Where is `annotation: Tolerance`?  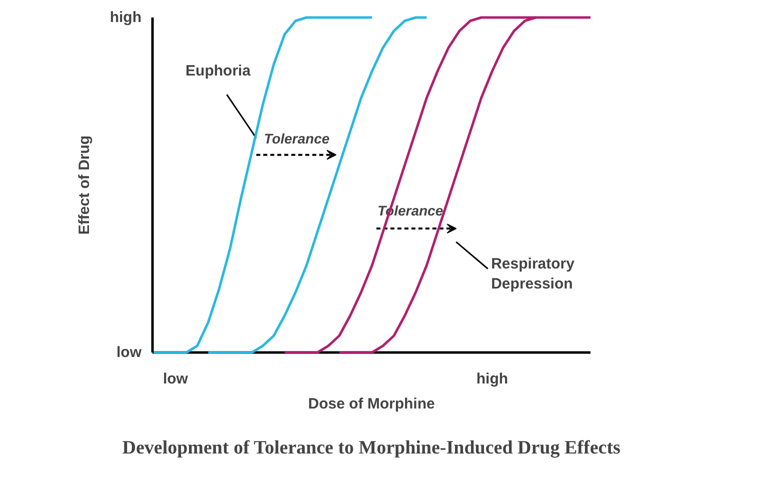 annotation: Tolerance is located at coordinates (297, 138).